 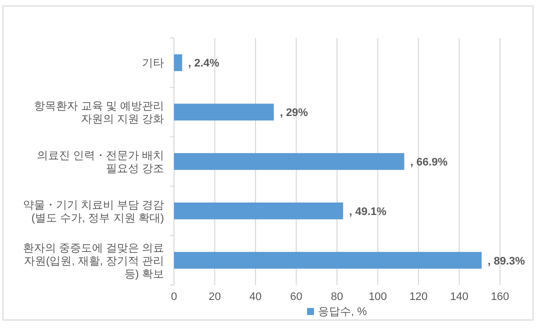 What do you see at coordinates (418, 297) in the screenshot?
I see `x-tick-label: 120` at bounding box center [418, 297].